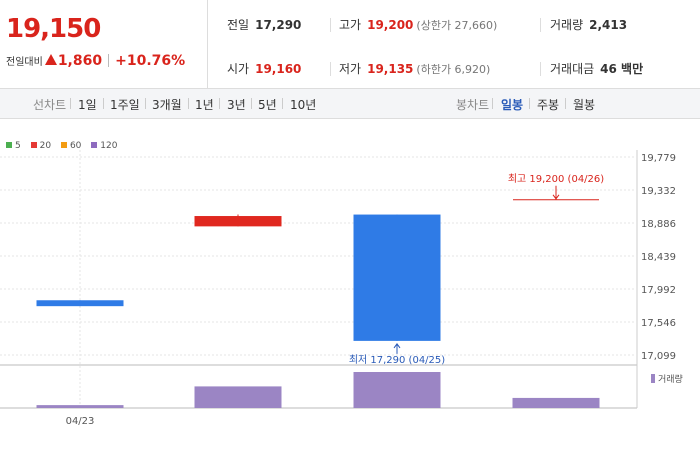 This screenshot has width=700, height=450. Describe the element at coordinates (267, 105) in the screenshot. I see `period-5y: 5년` at that location.